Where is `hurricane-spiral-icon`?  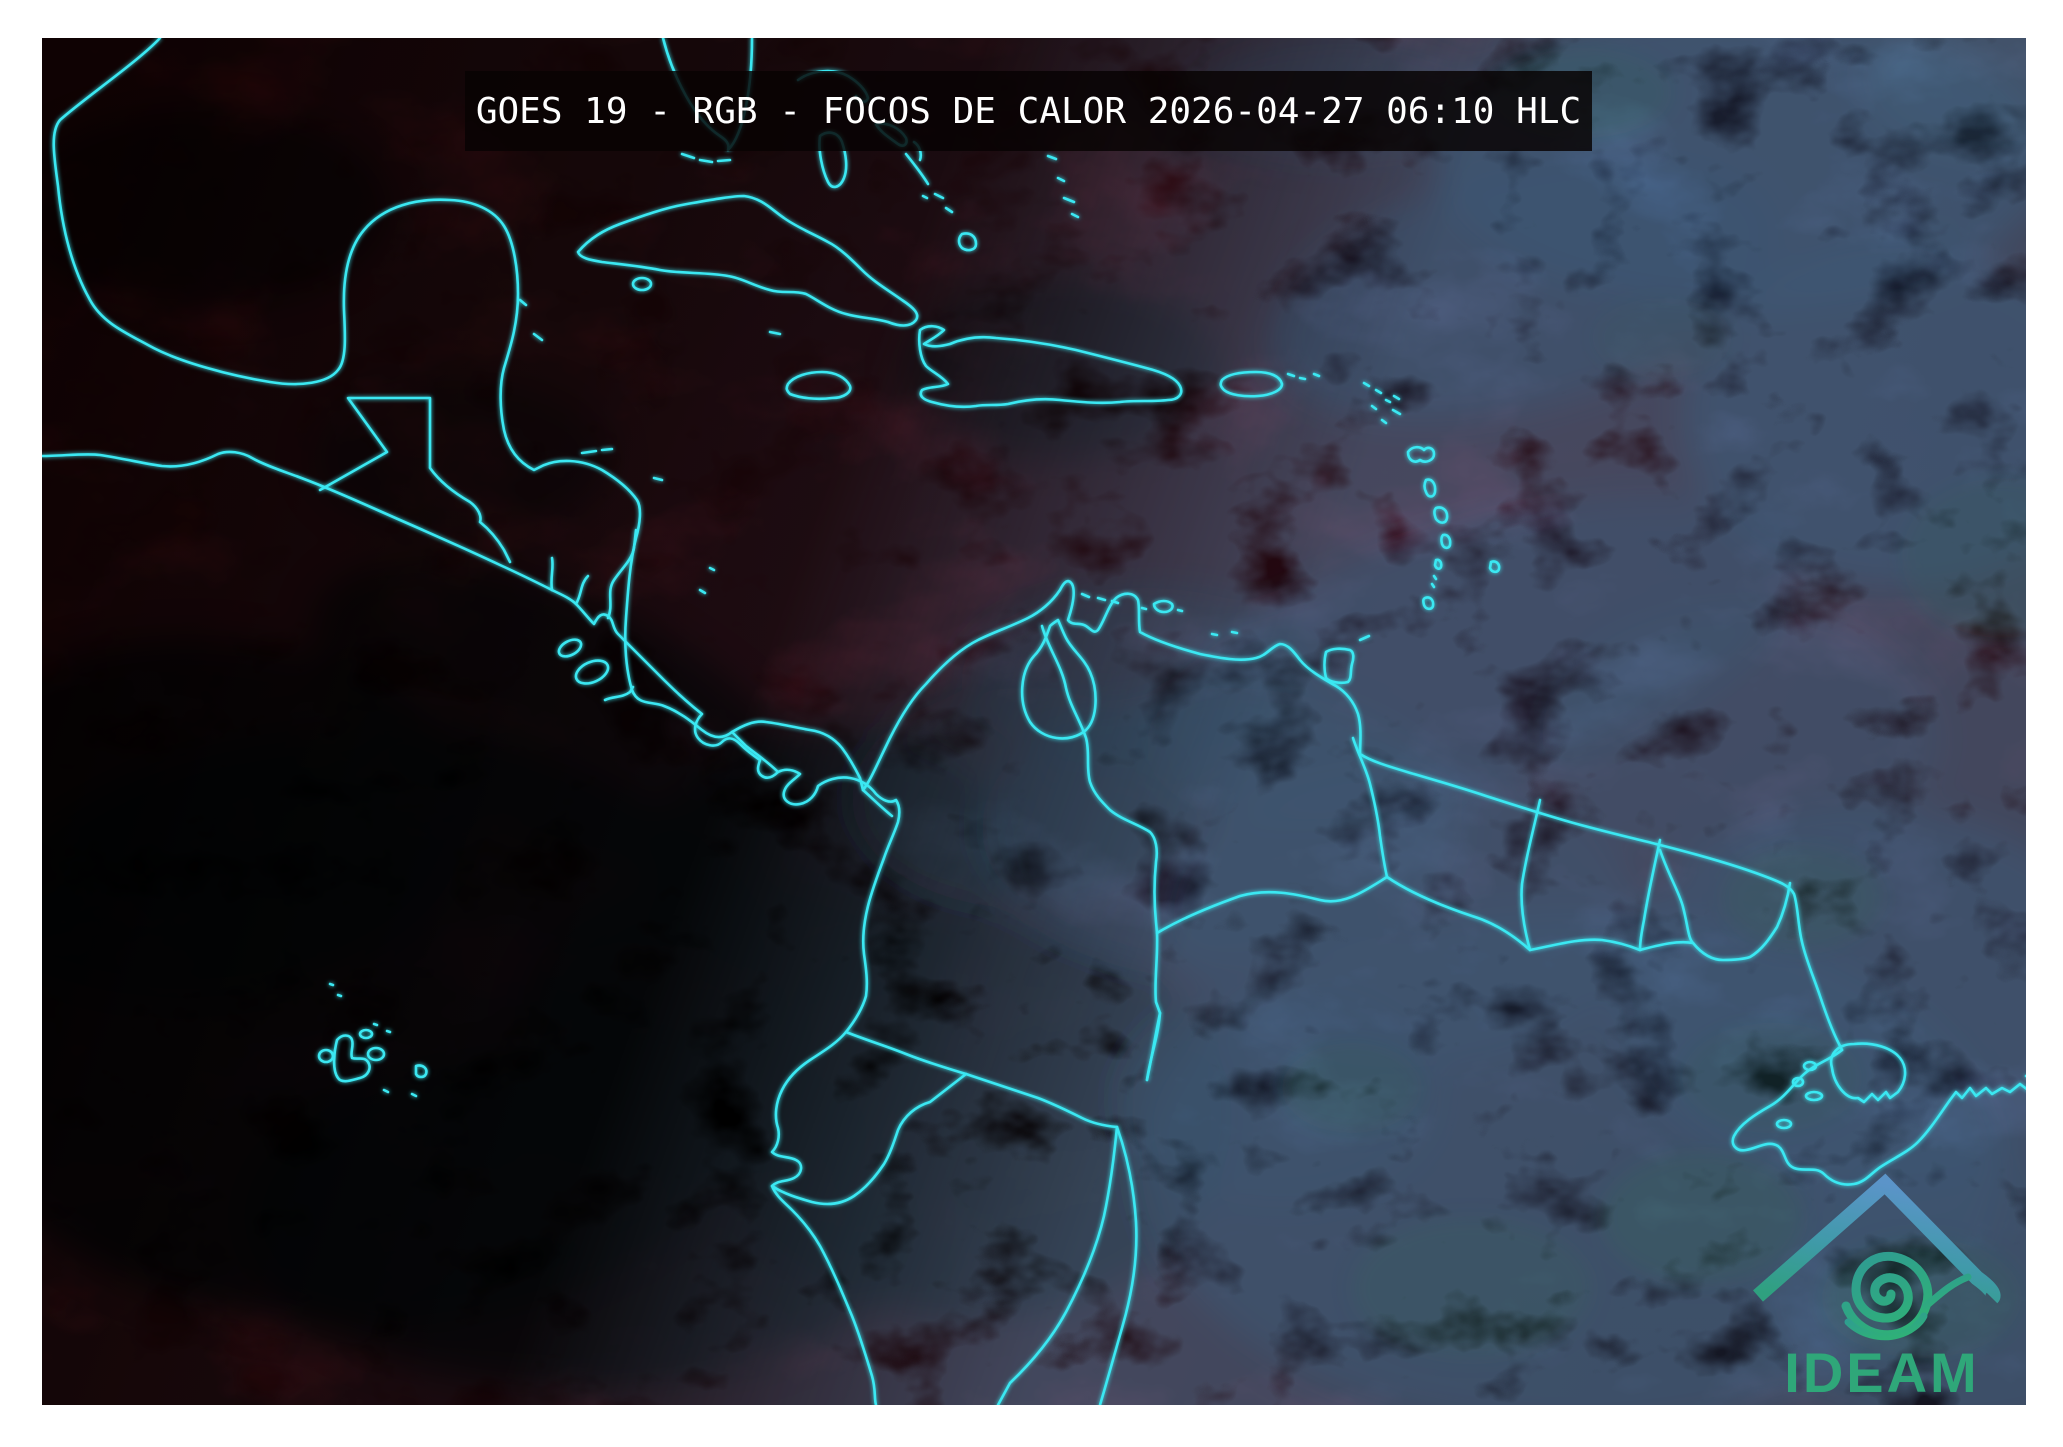 hurricane-spiral-icon is located at coordinates (1906, 1296).